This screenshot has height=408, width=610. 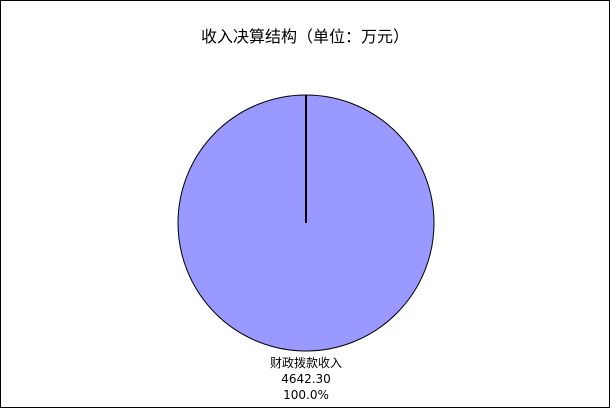 What do you see at coordinates (305, 363) in the screenshot?
I see `slice-label: 财政拨款收入` at bounding box center [305, 363].